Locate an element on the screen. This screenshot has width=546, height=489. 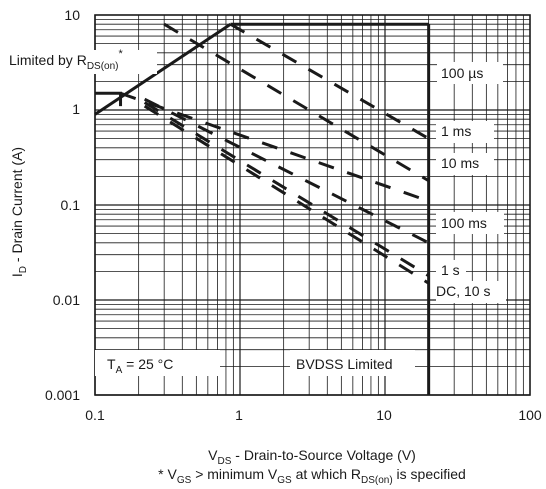
bvdss-label: BVDSS Limited is located at coordinates (344, 364).